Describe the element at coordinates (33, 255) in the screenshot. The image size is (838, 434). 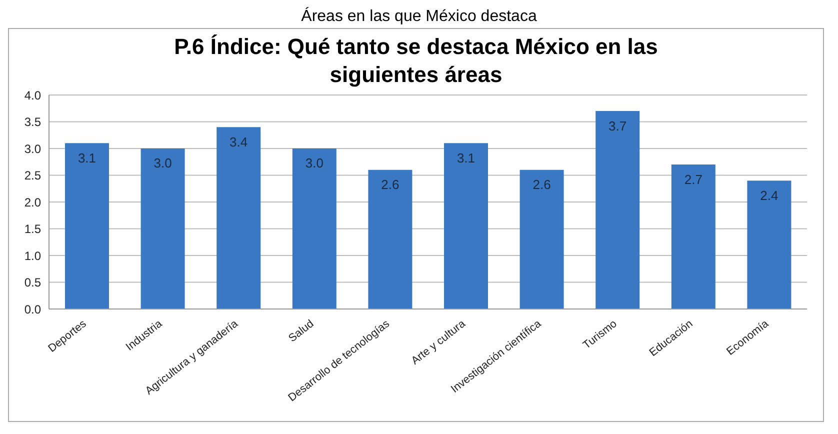
I see `y-tick-label: 1.0` at that location.